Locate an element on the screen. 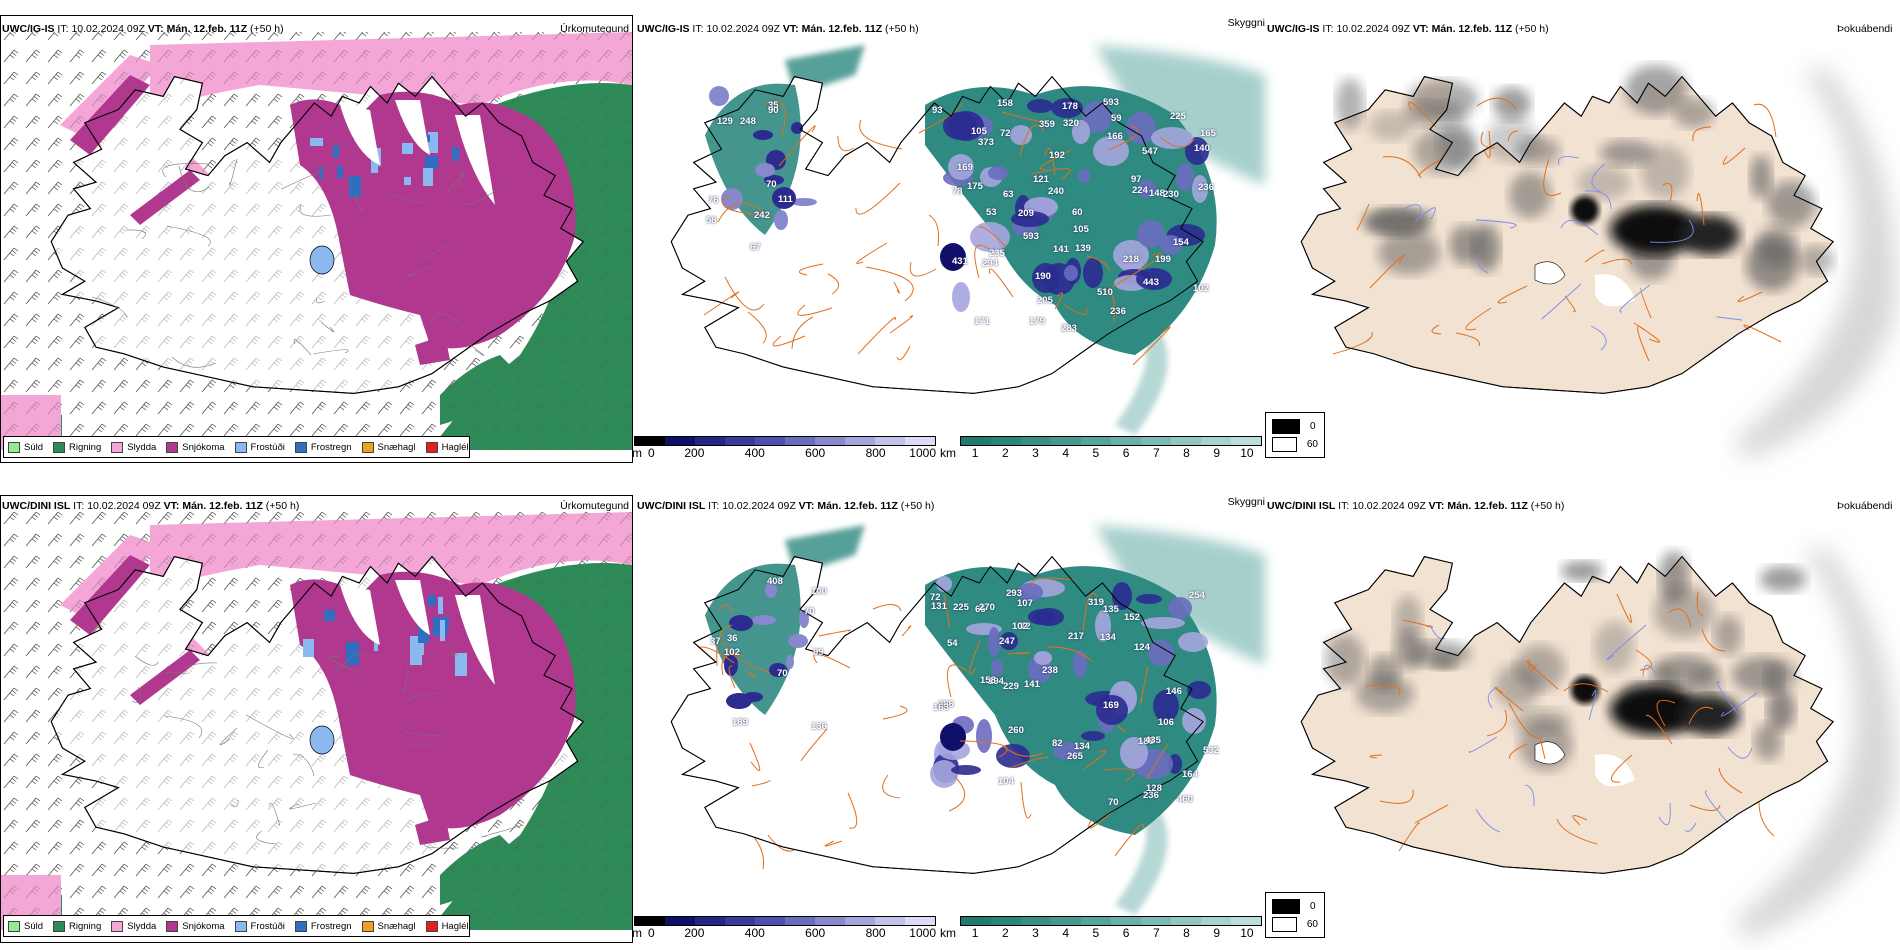  fog-index-dark is located at coordinates (1585, 690).